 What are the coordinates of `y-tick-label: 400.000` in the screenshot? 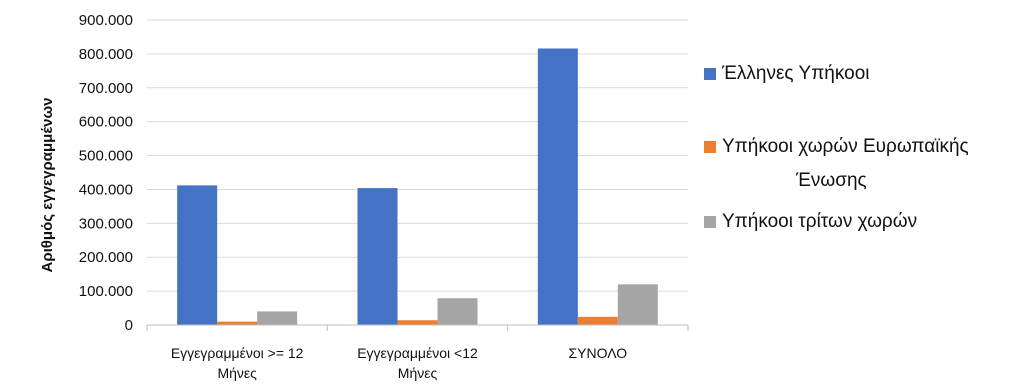 It's located at (106, 189).